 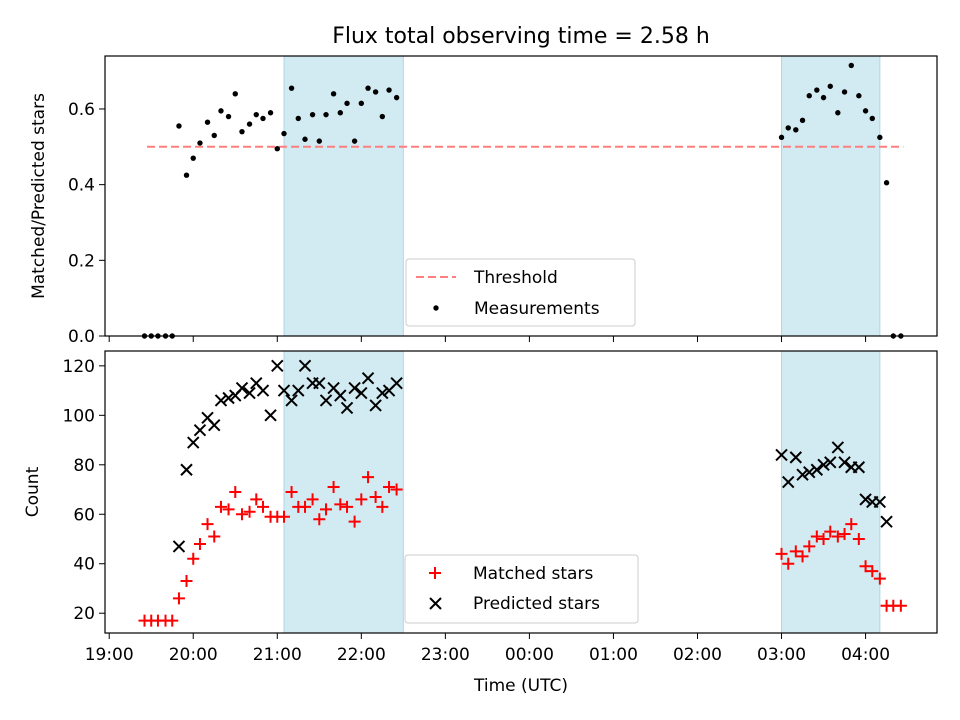 What do you see at coordinates (781, 655) in the screenshot?
I see `x-tick-label: 03:00` at bounding box center [781, 655].